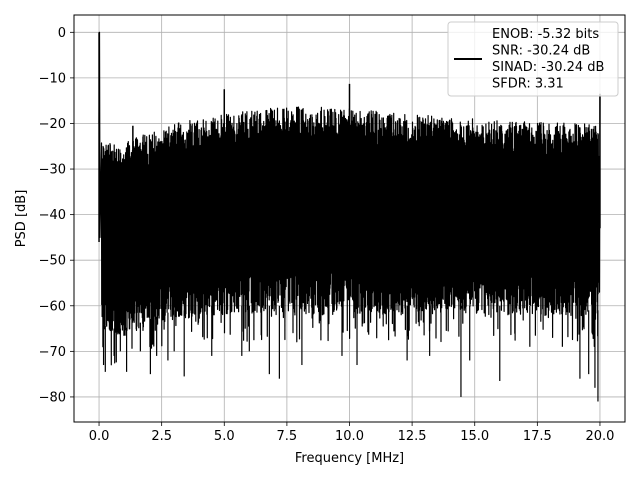 The width and height of the screenshot is (640, 480). I want to click on x-tick-label: 17.5, so click(537, 436).